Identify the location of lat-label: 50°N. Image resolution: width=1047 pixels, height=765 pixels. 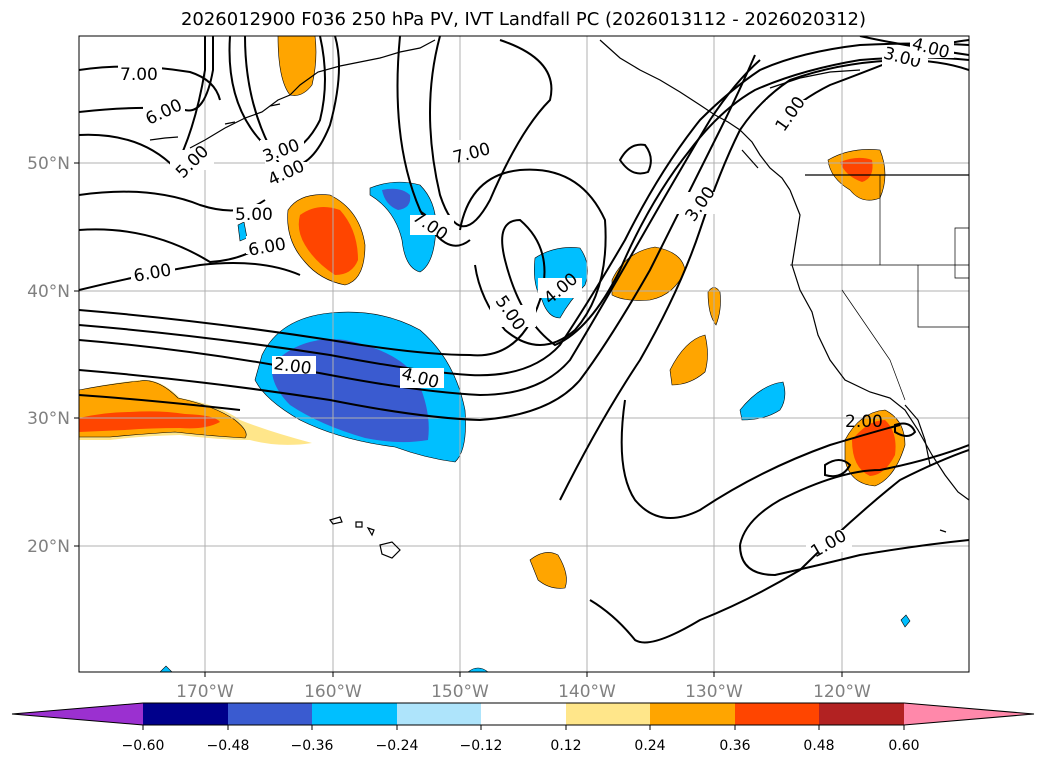
(48, 164).